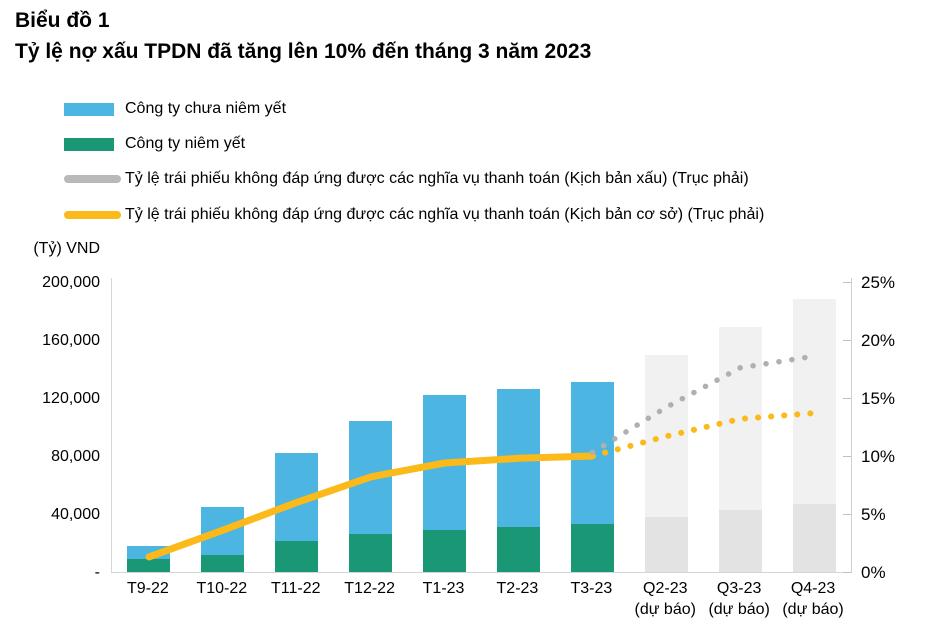 Image resolution: width=942 pixels, height=642 pixels. What do you see at coordinates (878, 456) in the screenshot?
I see `right-axis-tick-label: 10%` at bounding box center [878, 456].